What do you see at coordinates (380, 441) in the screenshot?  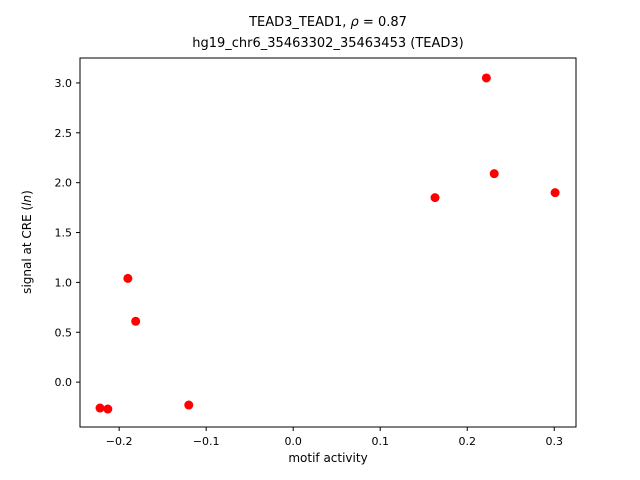 I see `x-tick-label: 0.1` at bounding box center [380, 441].